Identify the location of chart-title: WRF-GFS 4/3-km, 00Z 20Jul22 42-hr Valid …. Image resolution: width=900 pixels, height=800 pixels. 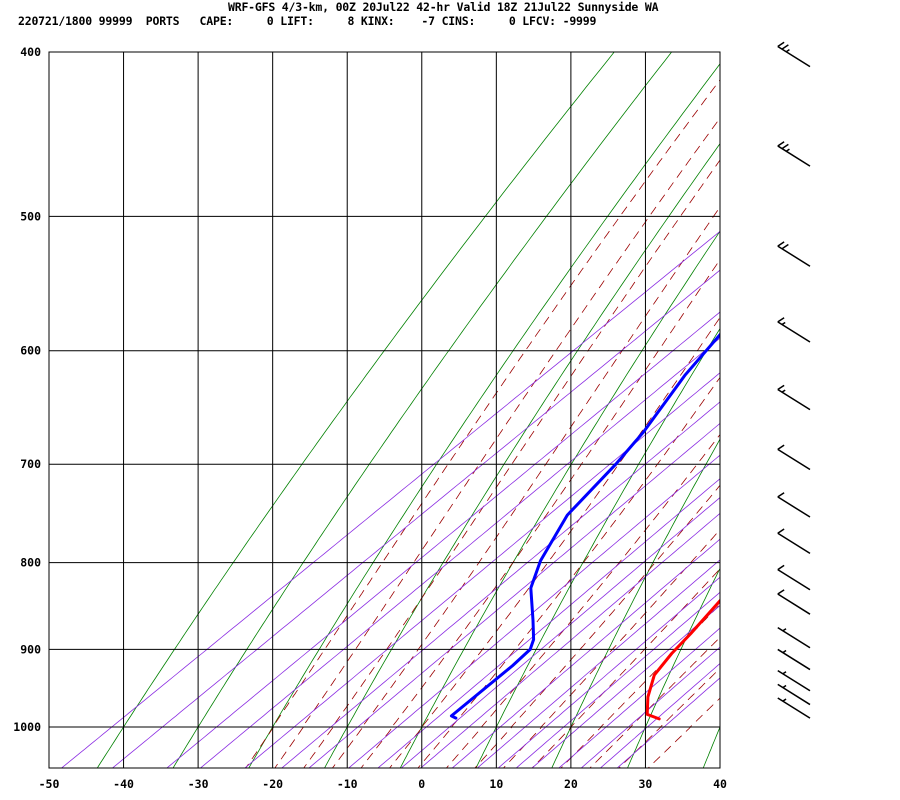
(443, 7).